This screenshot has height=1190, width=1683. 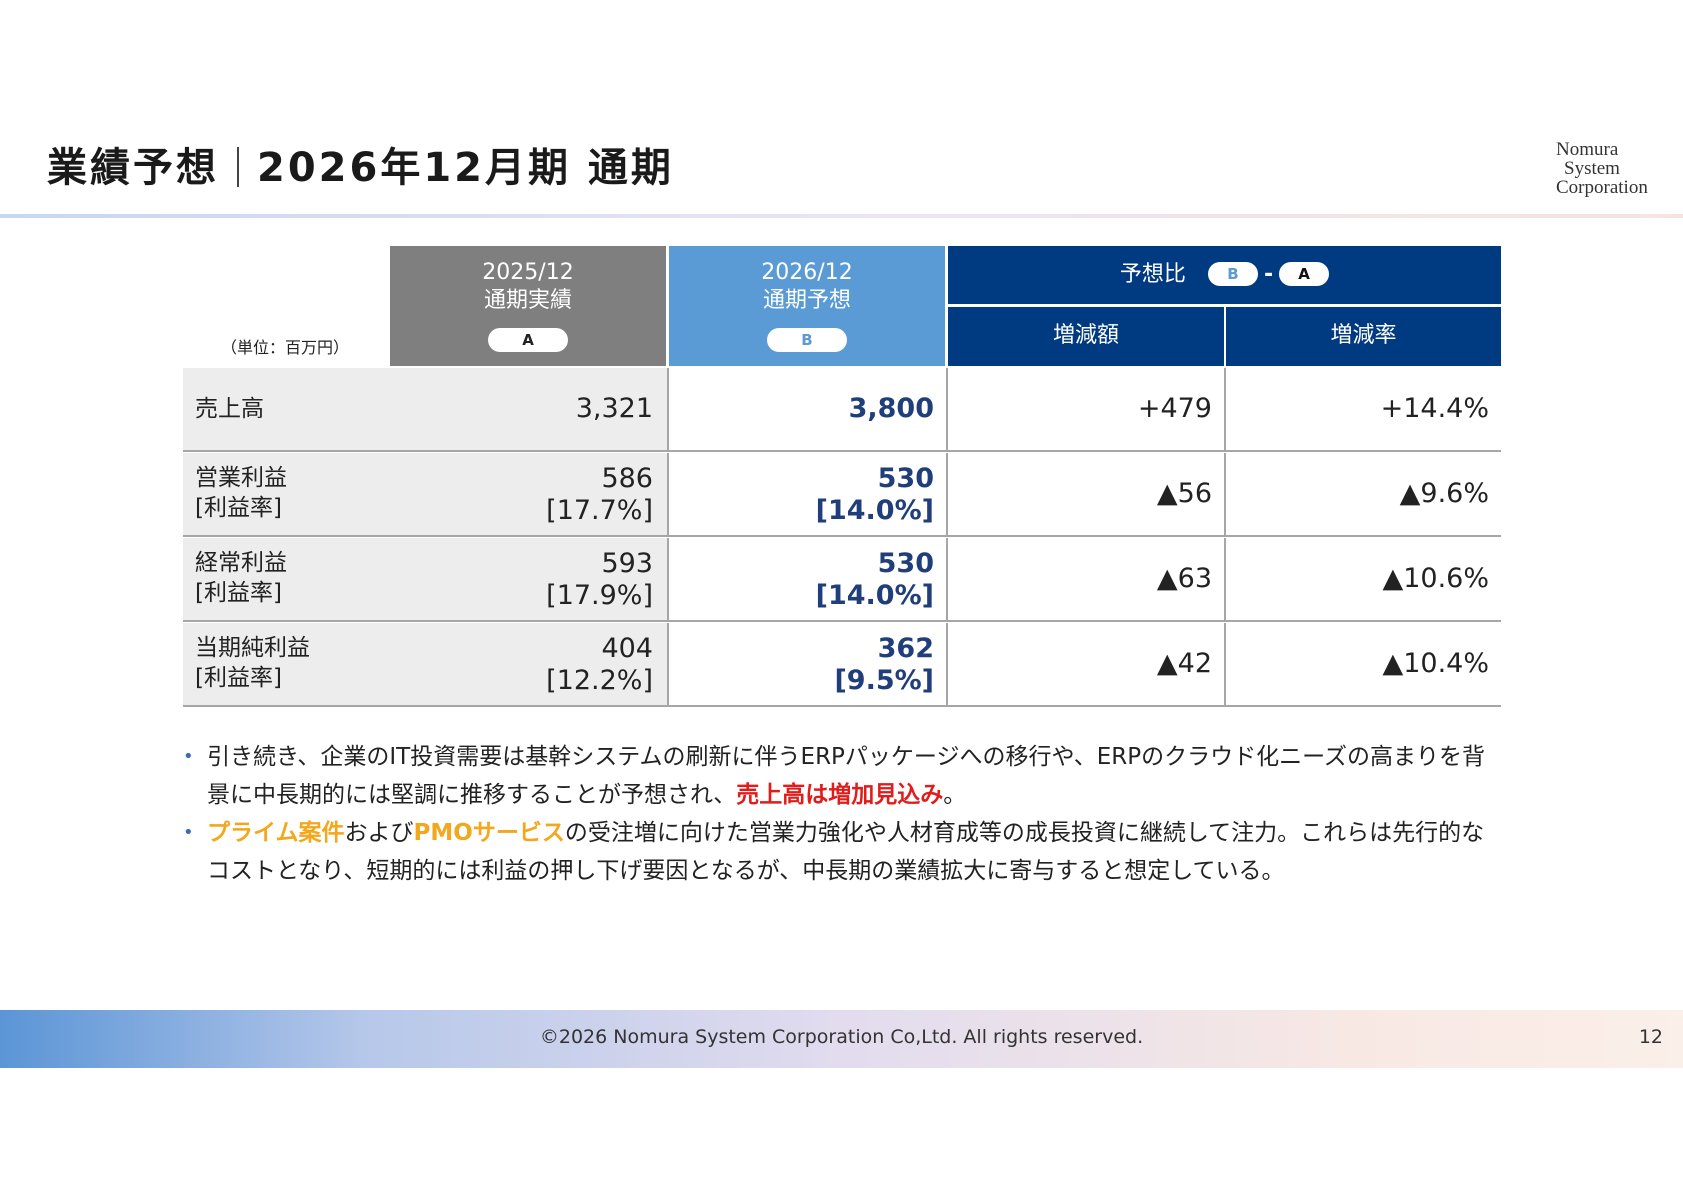 I want to click on change-rate: ▲10.6%, so click(x=1363, y=579).